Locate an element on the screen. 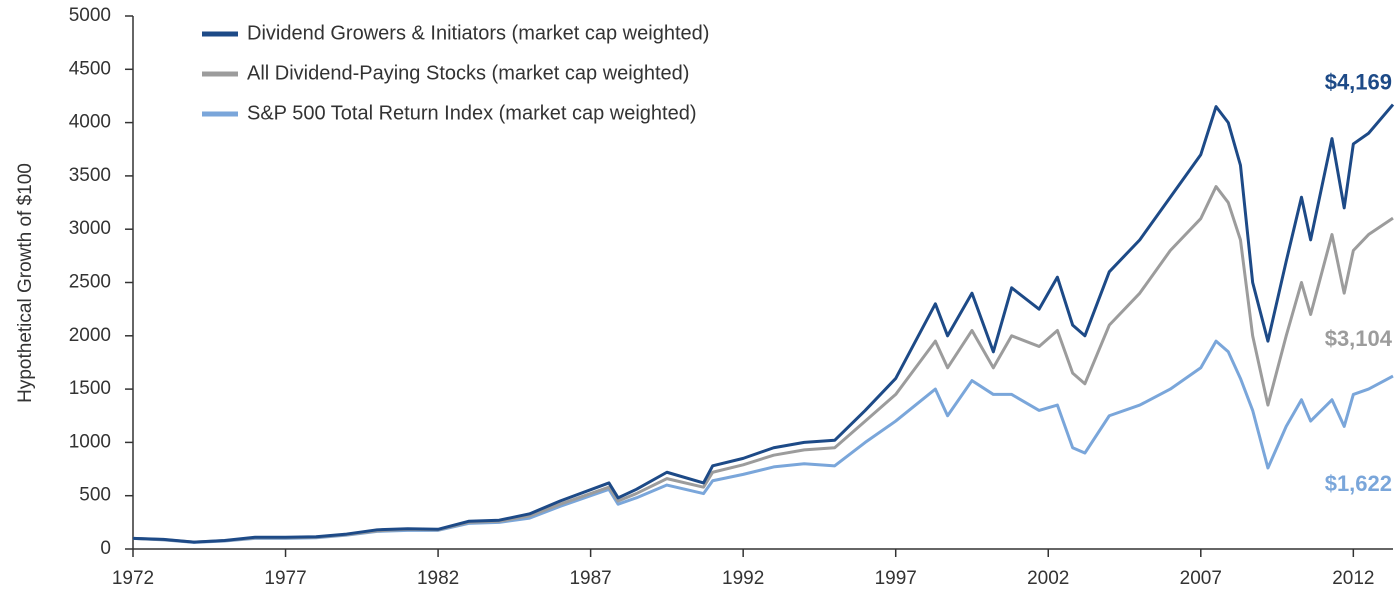 This screenshot has height=597, width=1398. y-tick-label: 2500 is located at coordinates (90, 282).